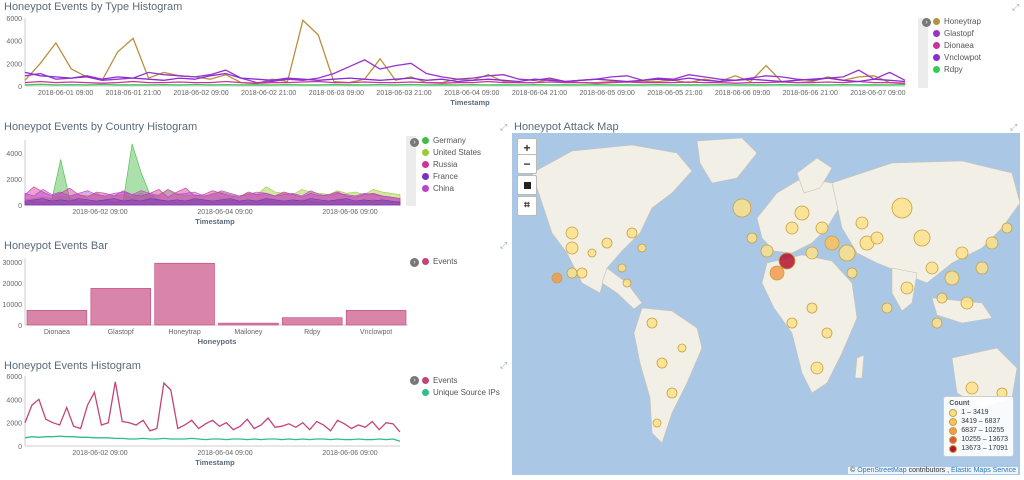  Describe the element at coordinates (184, 294) in the screenshot. I see `bar-honeytrap` at that location.